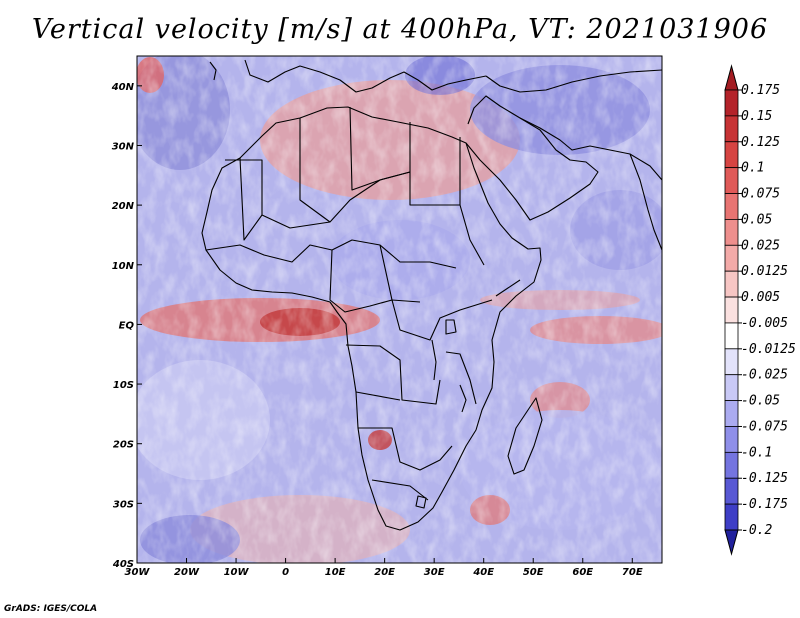 This screenshot has height=618, width=800. What do you see at coordinates (51, 609) in the screenshot?
I see `grads-credit: GrADS: IGES/COLA` at bounding box center [51, 609].